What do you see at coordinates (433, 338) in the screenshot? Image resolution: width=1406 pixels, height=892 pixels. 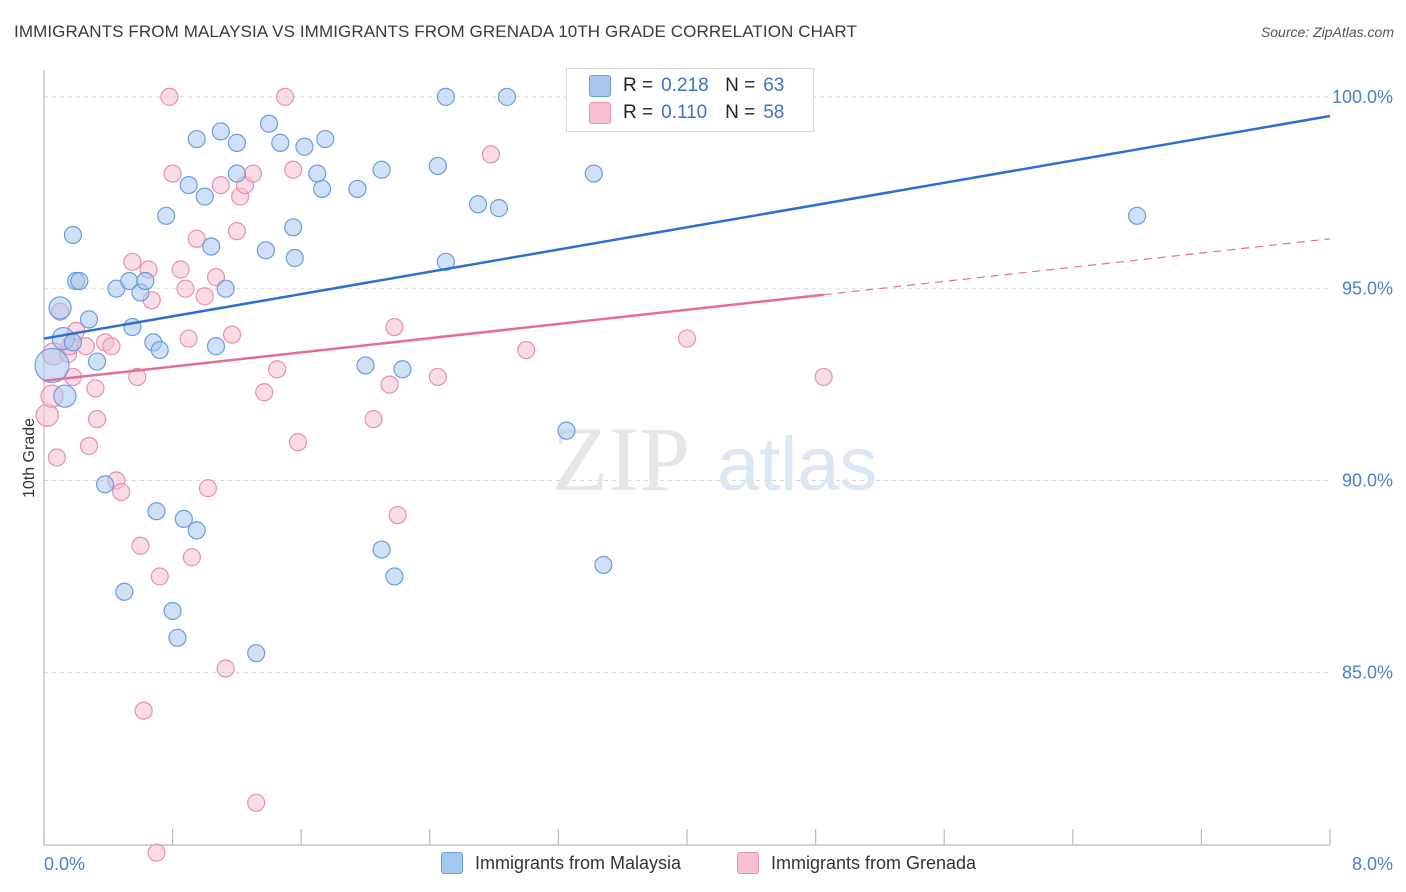 I see `grenada-trend-line` at bounding box center [433, 338].